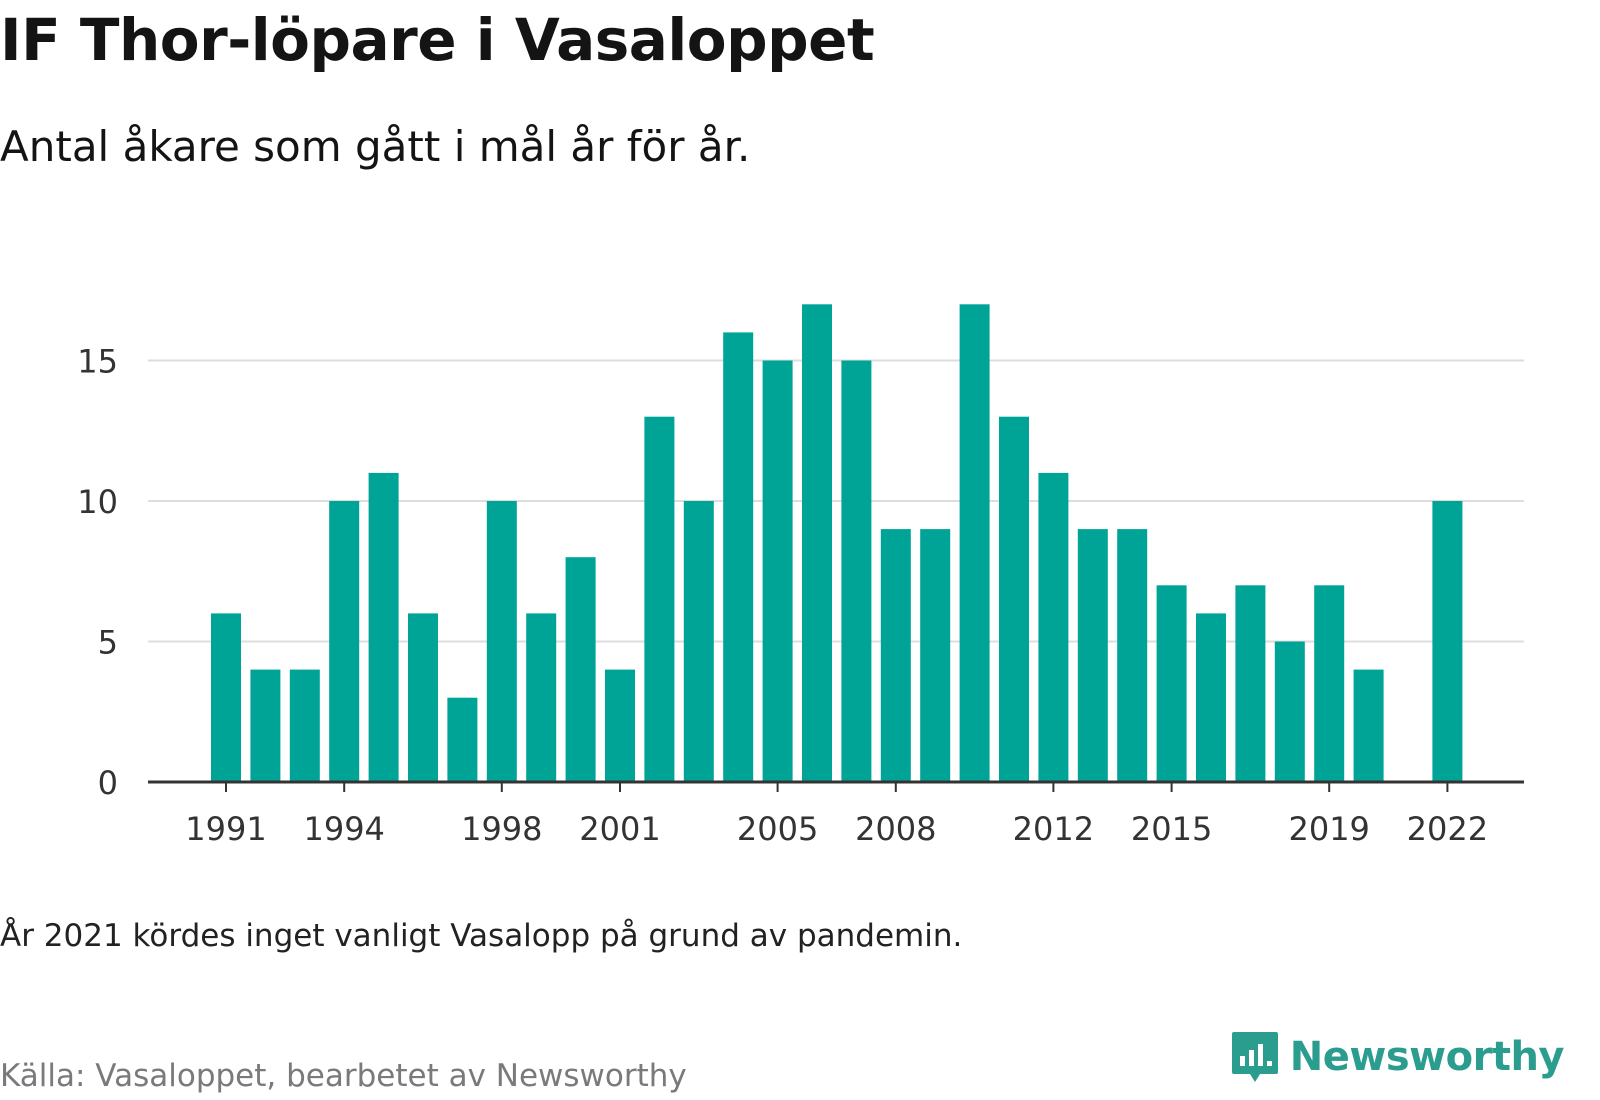  Describe the element at coordinates (1447, 829) in the screenshot. I see `x-tick-label: 2022` at that location.